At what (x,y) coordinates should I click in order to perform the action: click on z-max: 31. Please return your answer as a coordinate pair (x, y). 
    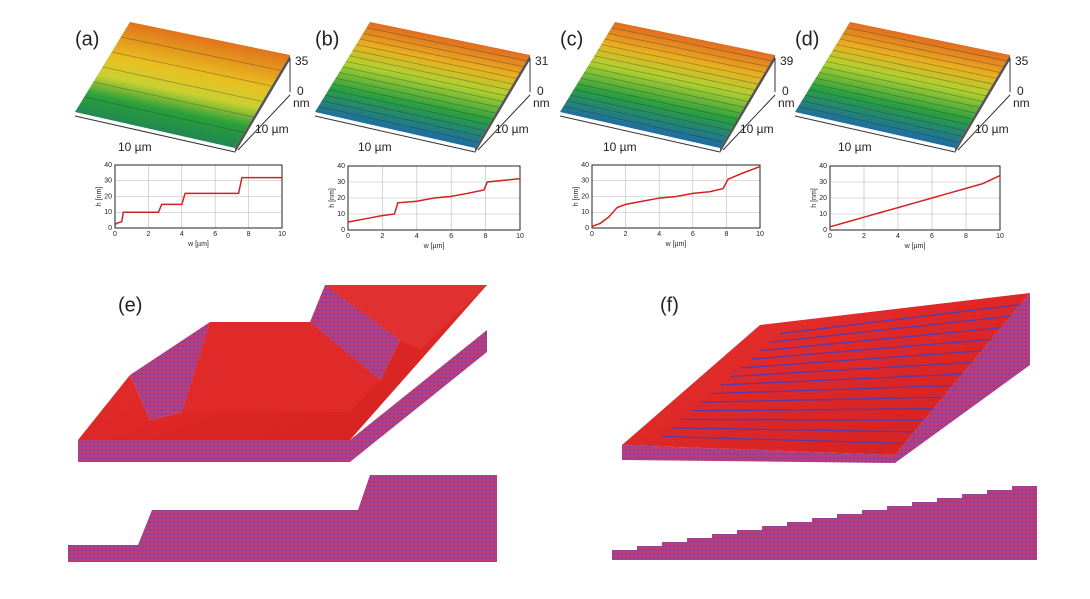
    Looking at the image, I should click on (542, 61).